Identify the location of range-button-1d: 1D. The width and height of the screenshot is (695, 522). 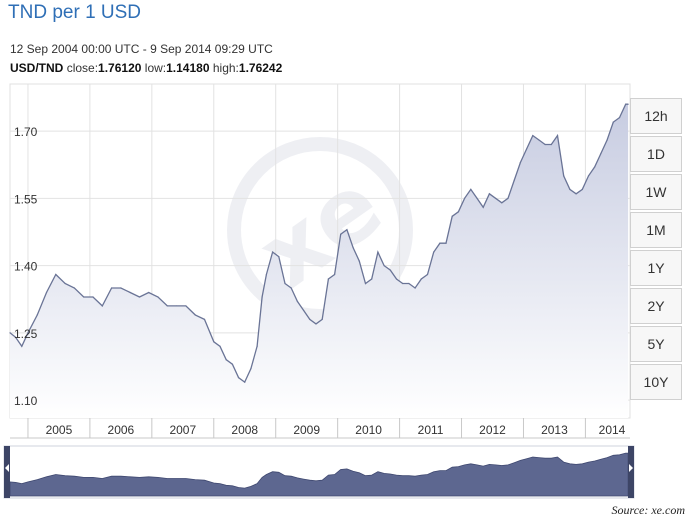
(656, 154).